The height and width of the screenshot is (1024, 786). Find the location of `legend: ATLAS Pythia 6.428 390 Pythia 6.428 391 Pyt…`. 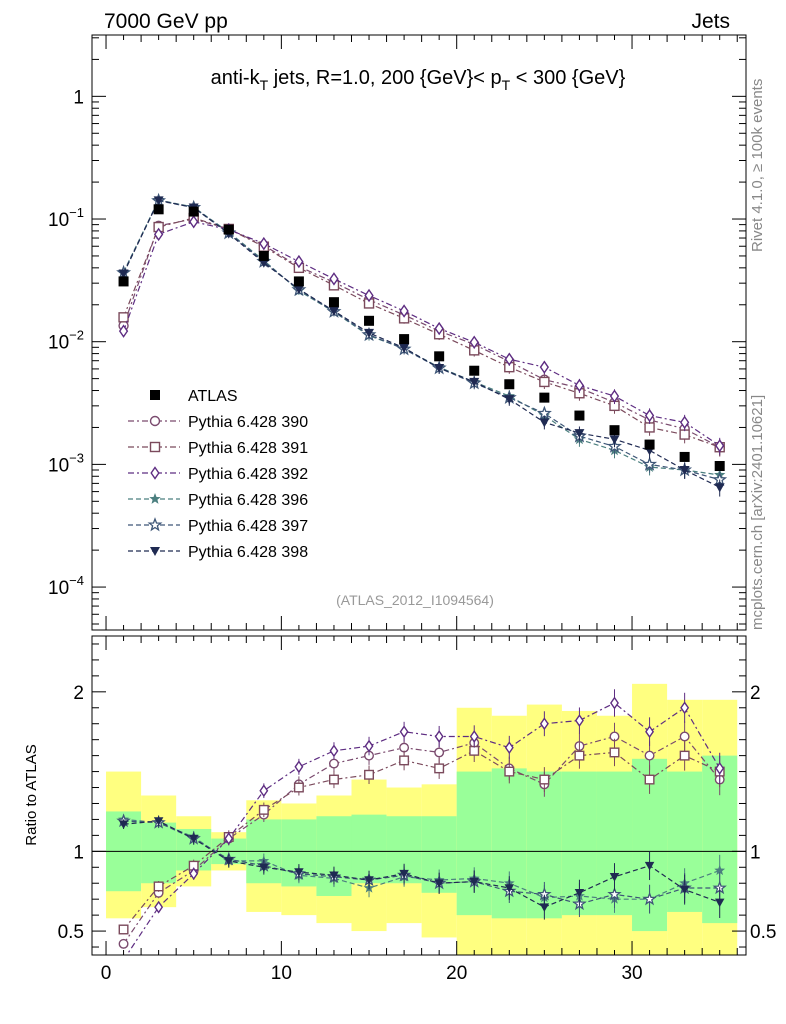

legend: ATLAS Pythia 6.428 390 Pythia 6.428 391 Pyt… is located at coordinates (218, 474).